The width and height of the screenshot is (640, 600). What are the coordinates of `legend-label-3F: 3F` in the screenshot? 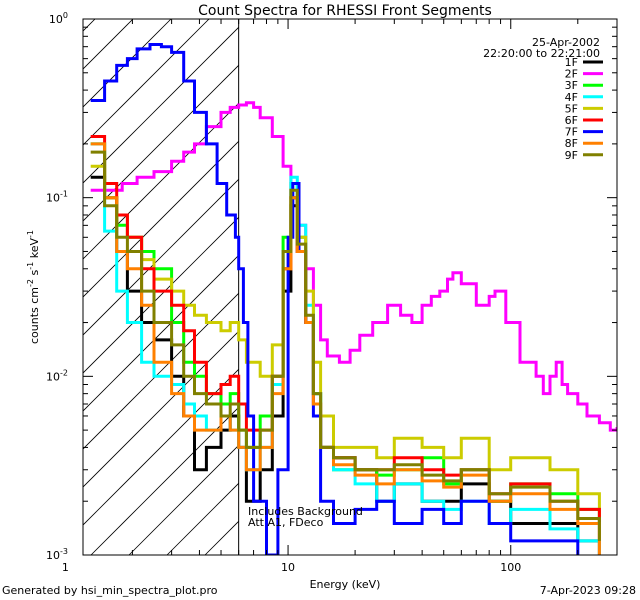 It's located at (571, 85).